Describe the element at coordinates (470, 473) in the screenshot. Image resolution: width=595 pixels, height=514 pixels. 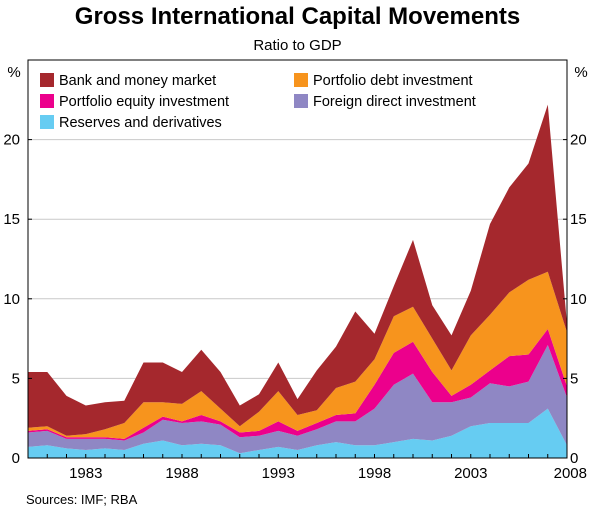
I see `x-tick-label: 2003` at that location.